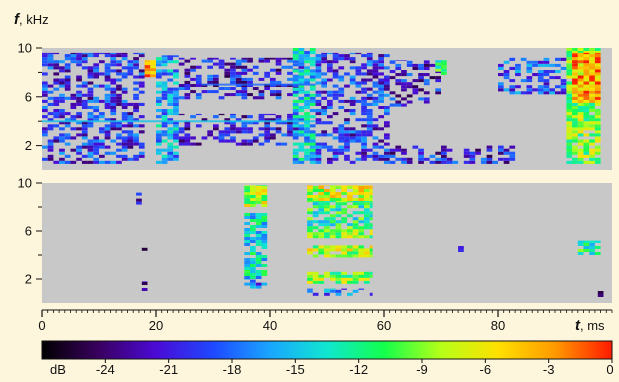 The height and width of the screenshot is (382, 619). Describe the element at coordinates (270, 325) in the screenshot. I see `x-tick-label: 40` at that location.